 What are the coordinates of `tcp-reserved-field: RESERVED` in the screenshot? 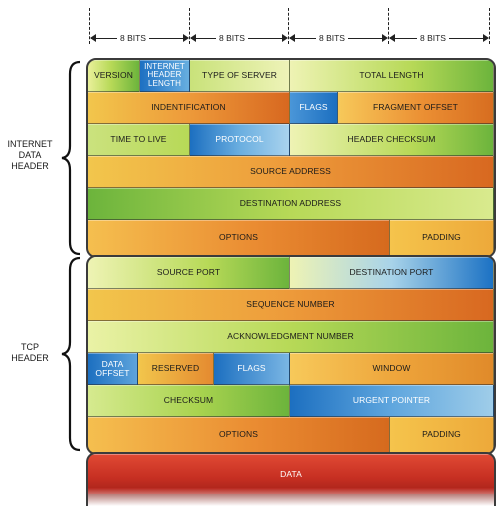 It's located at (176, 369).